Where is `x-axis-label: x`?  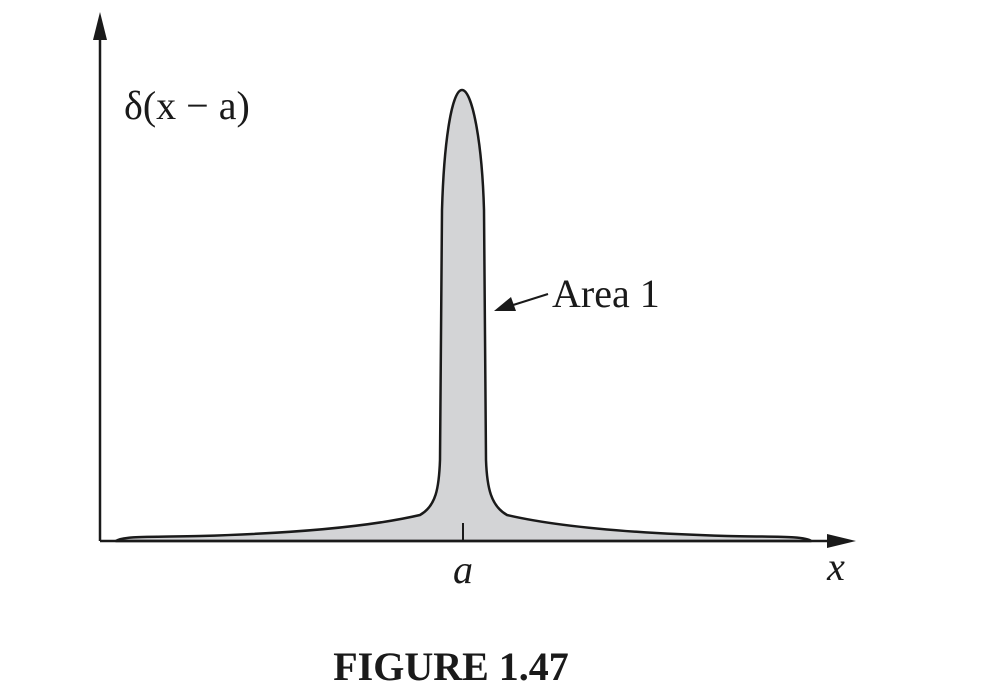 x-axis-label: x is located at coordinates (835, 566).